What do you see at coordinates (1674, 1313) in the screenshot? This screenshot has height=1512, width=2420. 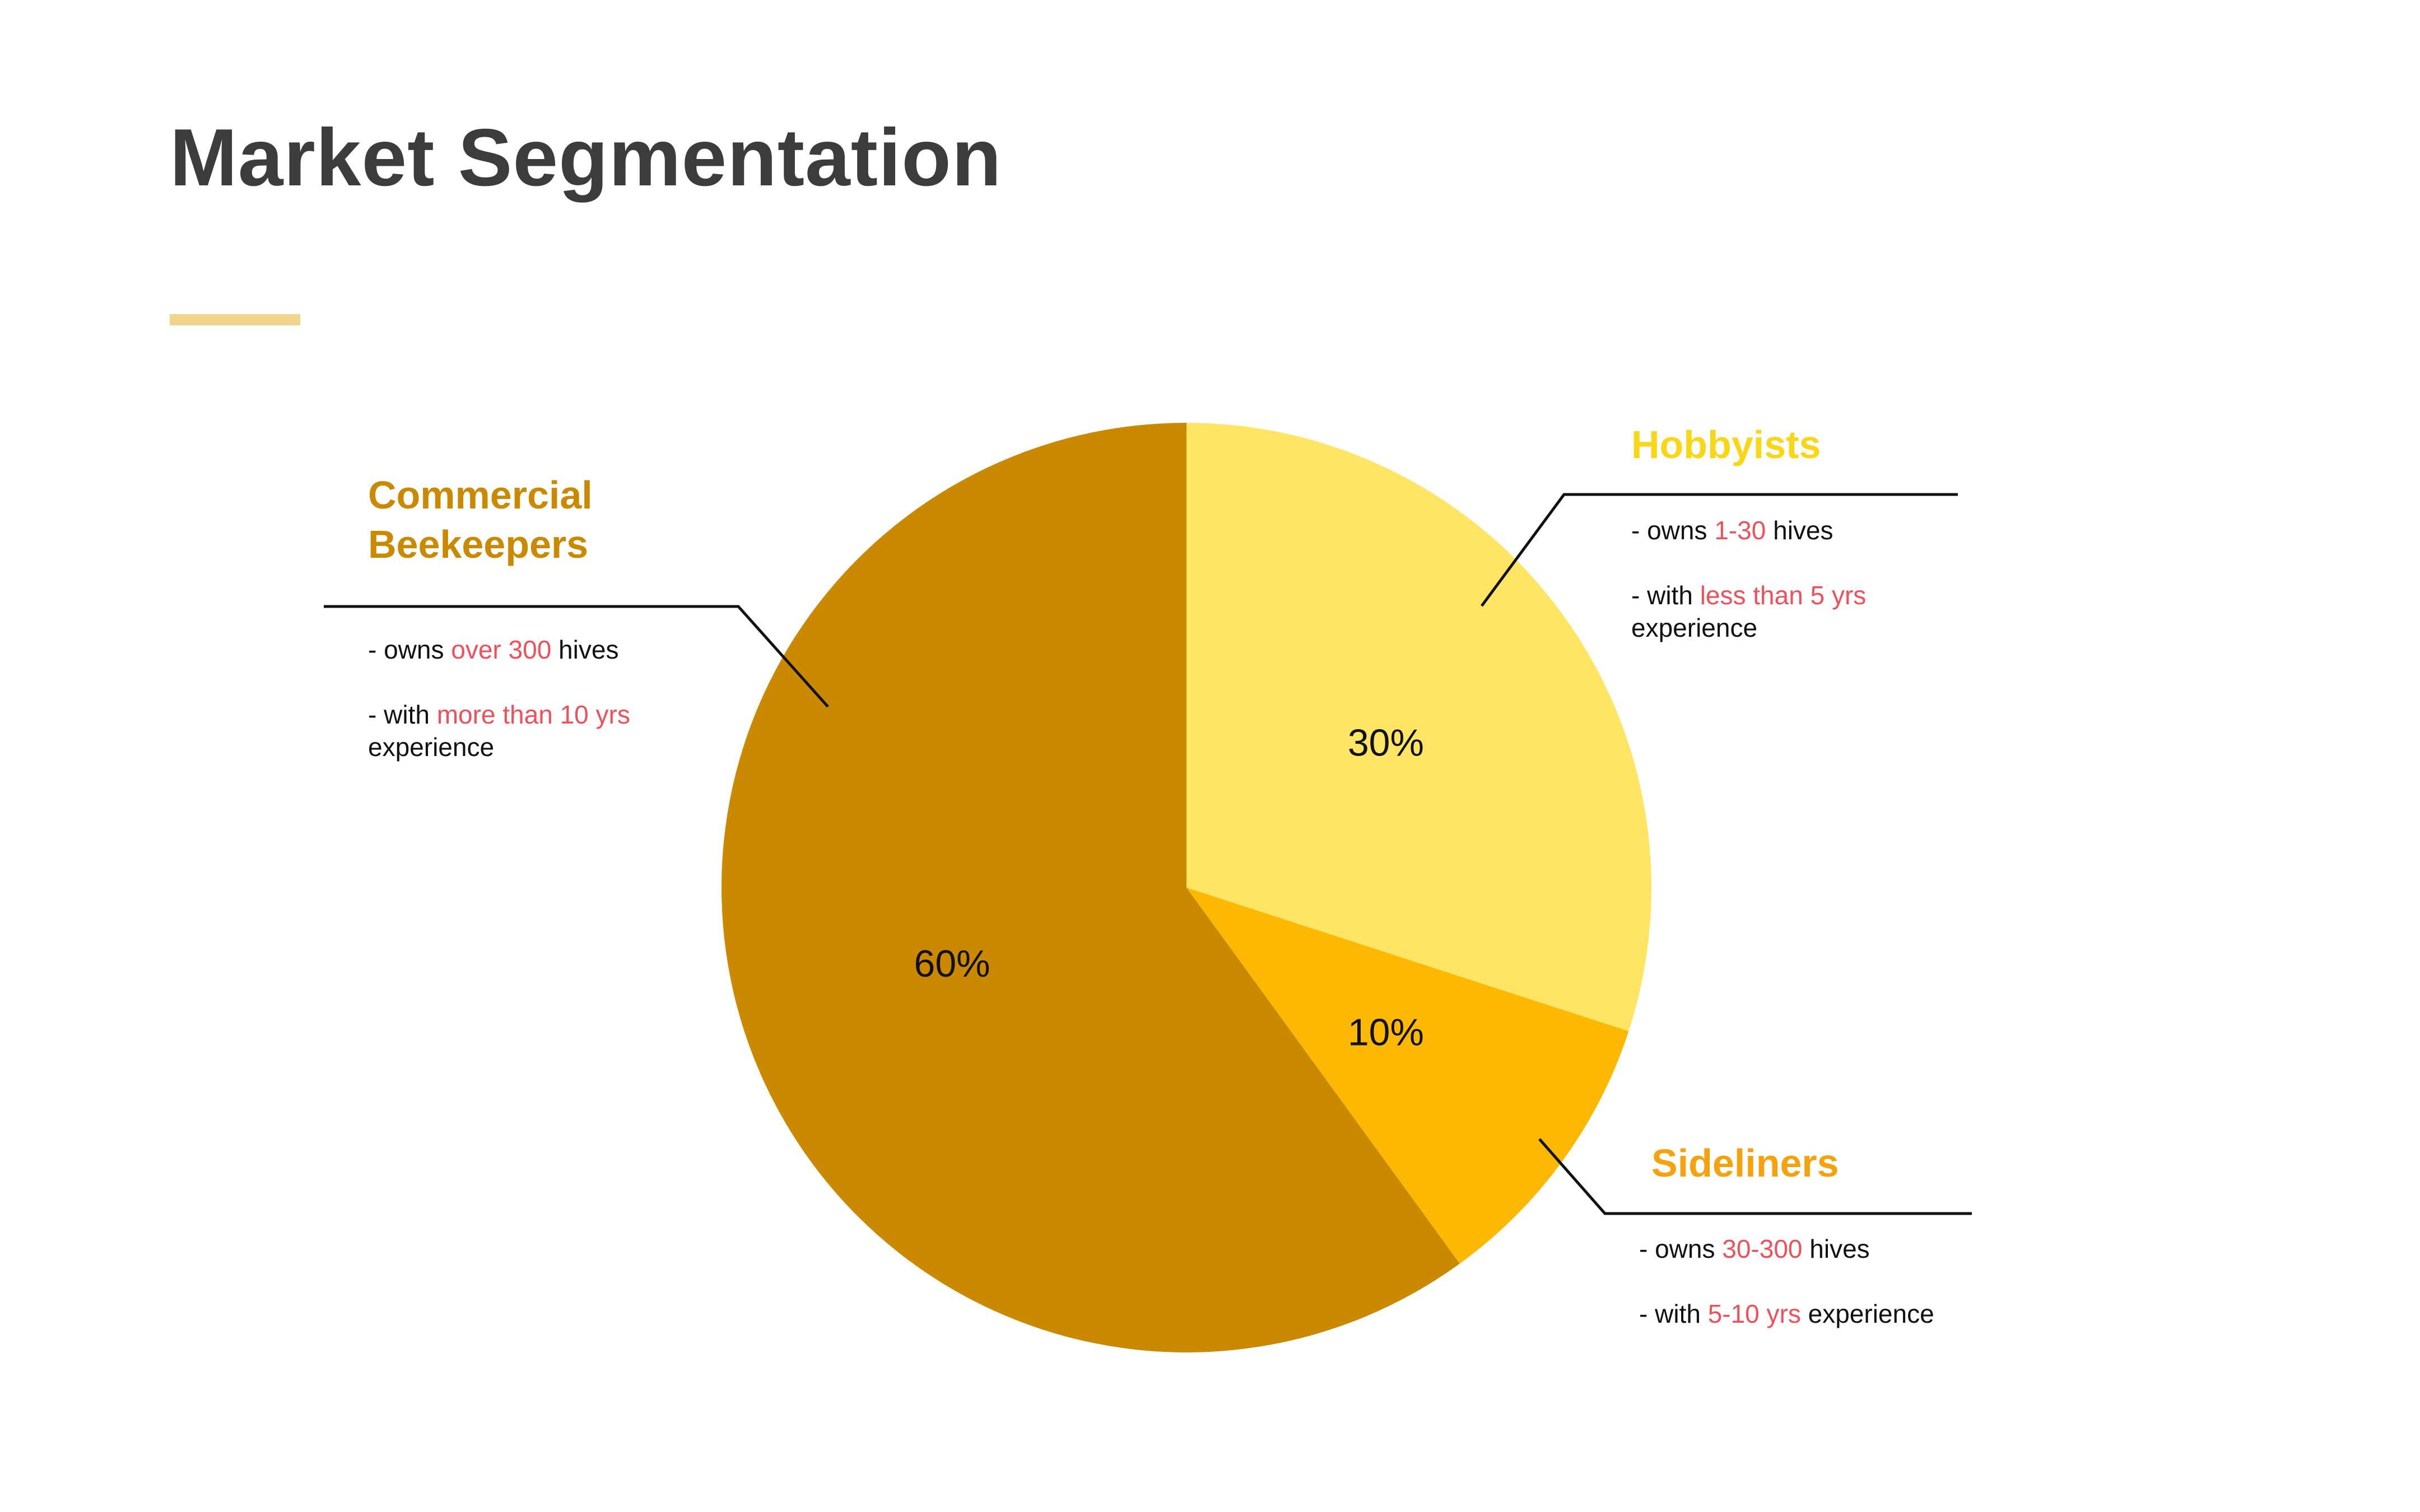 I see `sideliners-exp-prefix: - with` at bounding box center [1674, 1313].